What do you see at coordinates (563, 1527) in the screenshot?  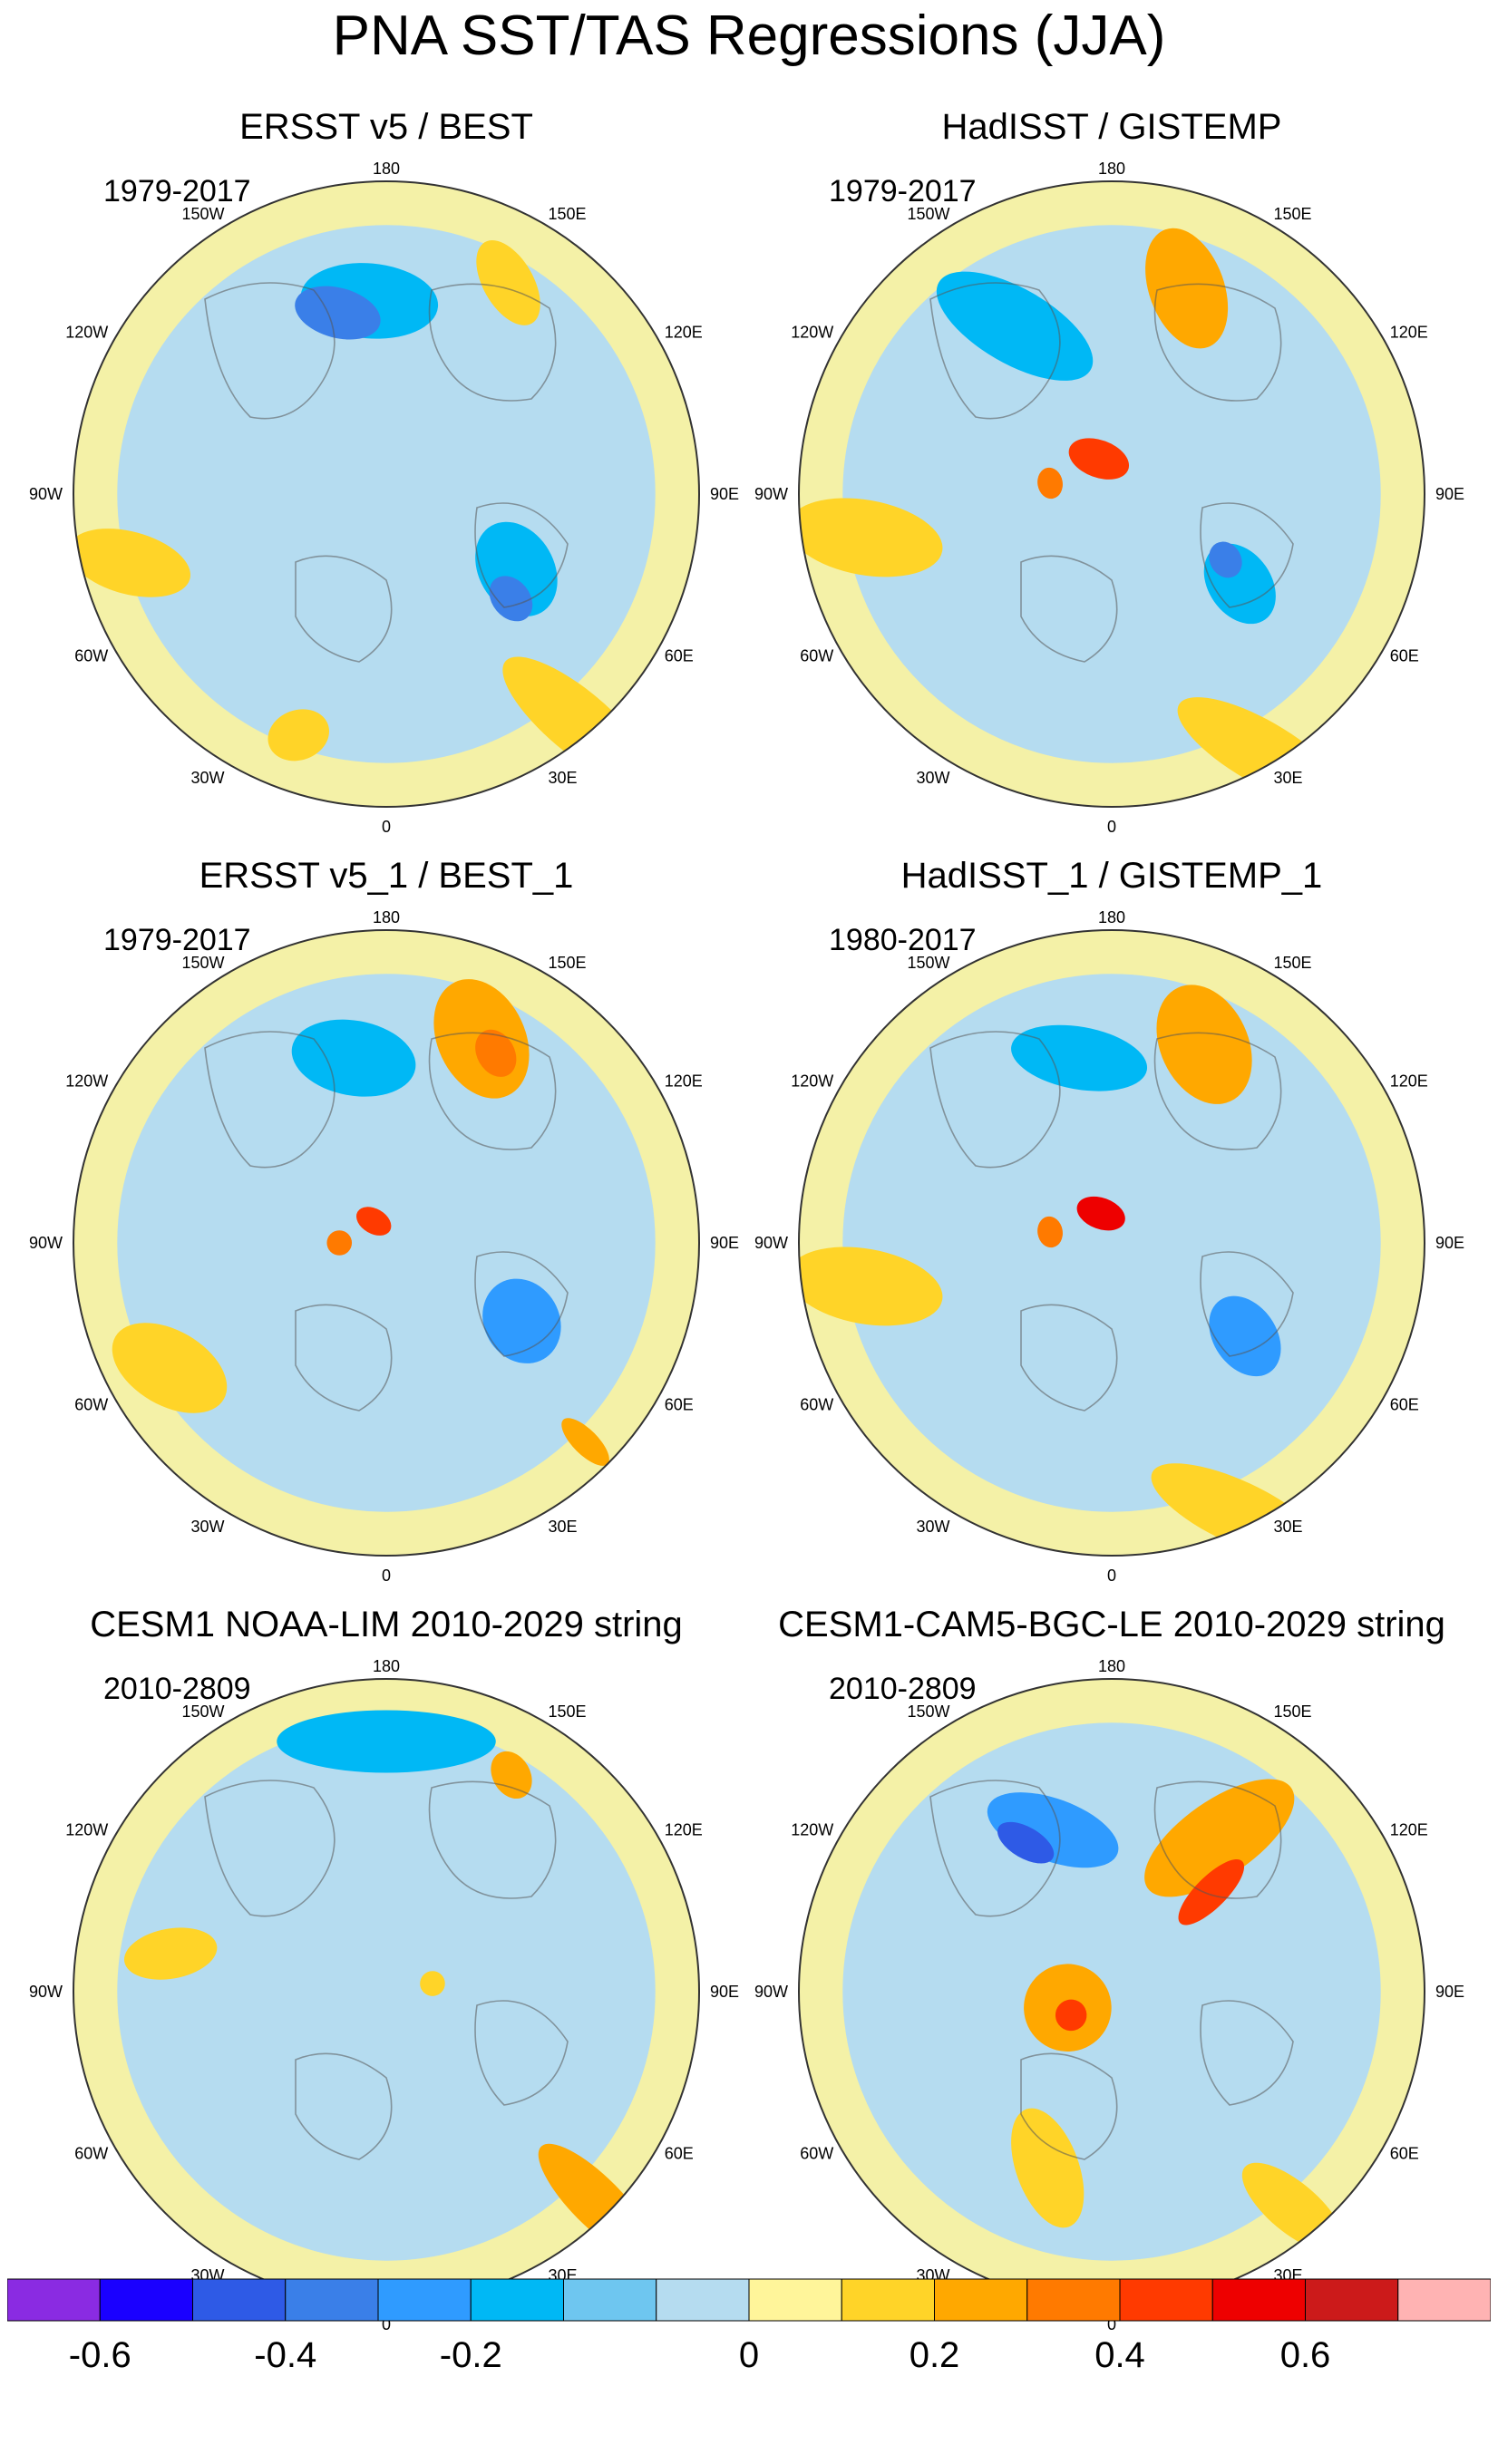 I see `lon-label-30e: 30E` at bounding box center [563, 1527].